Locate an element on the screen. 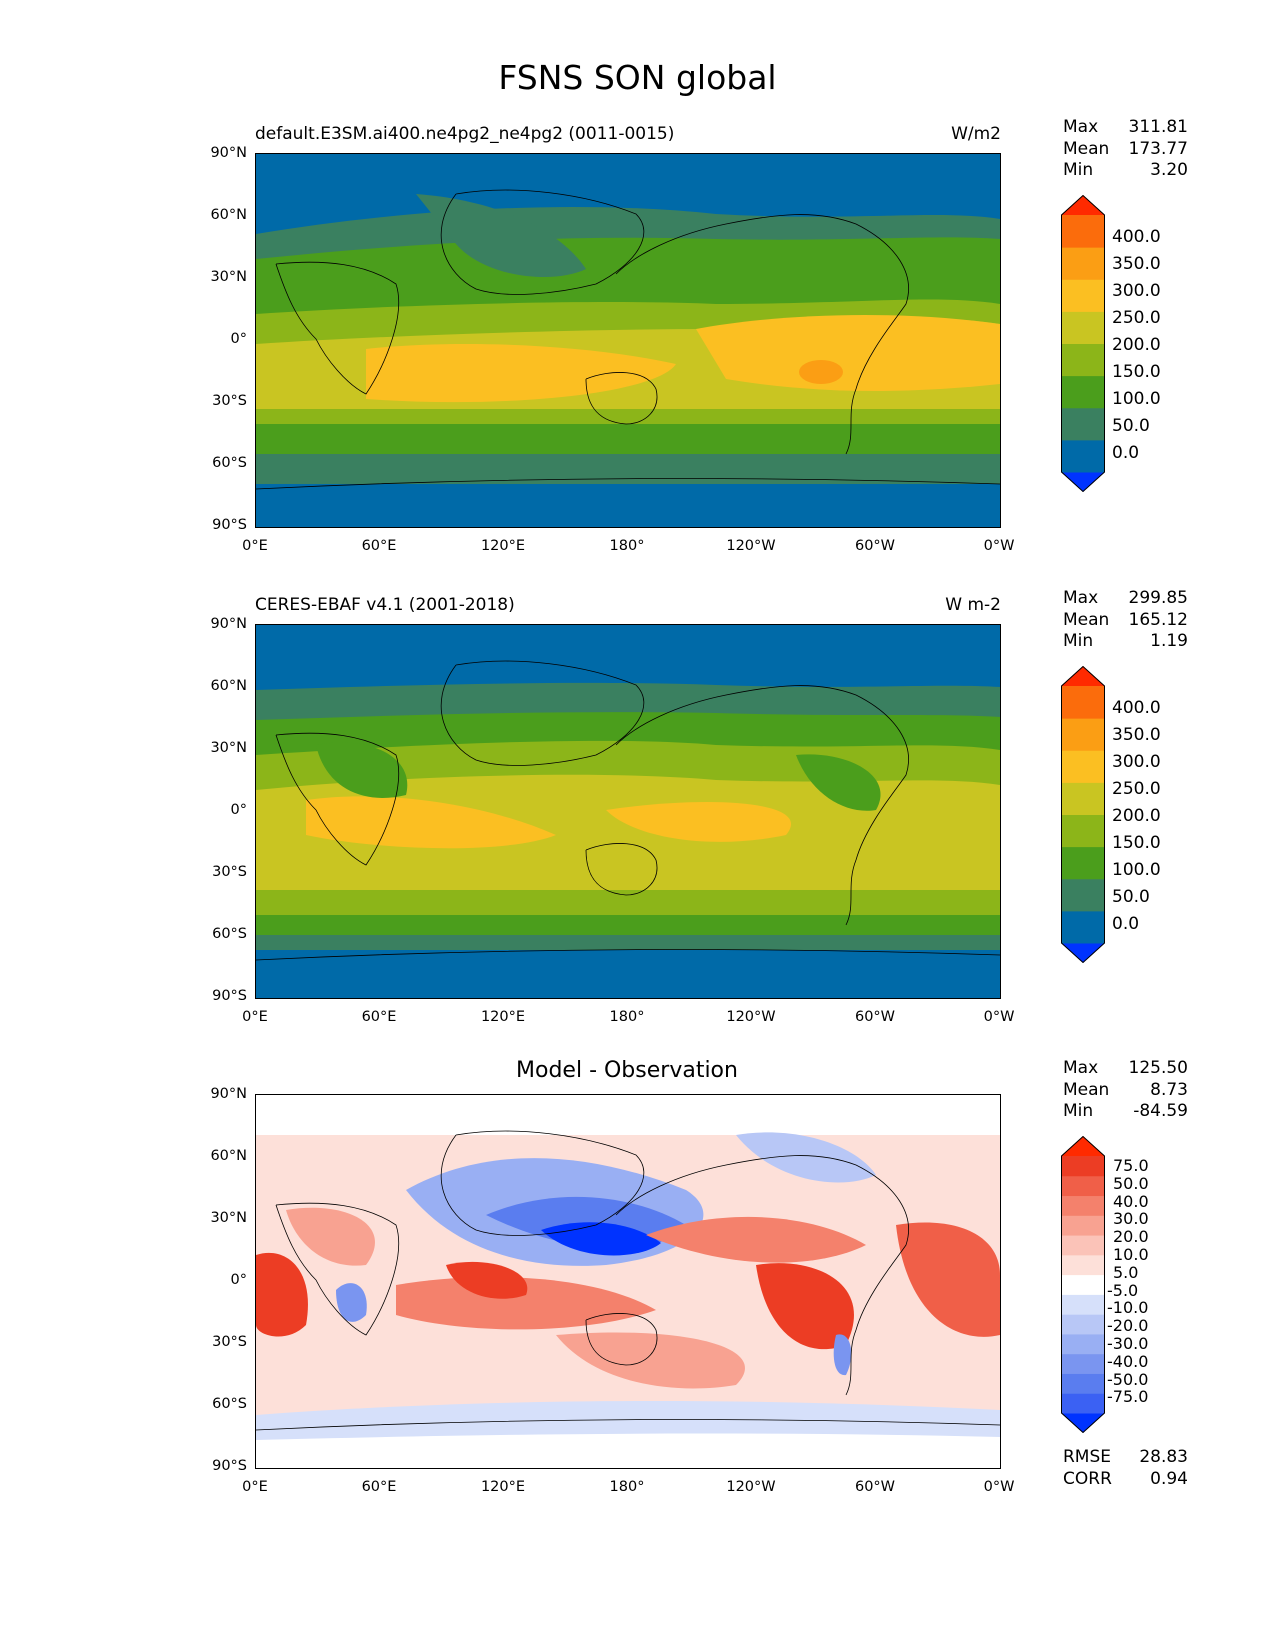 The image size is (1275, 1650). panel3-colorbar is located at coordinates (1083, 1284).